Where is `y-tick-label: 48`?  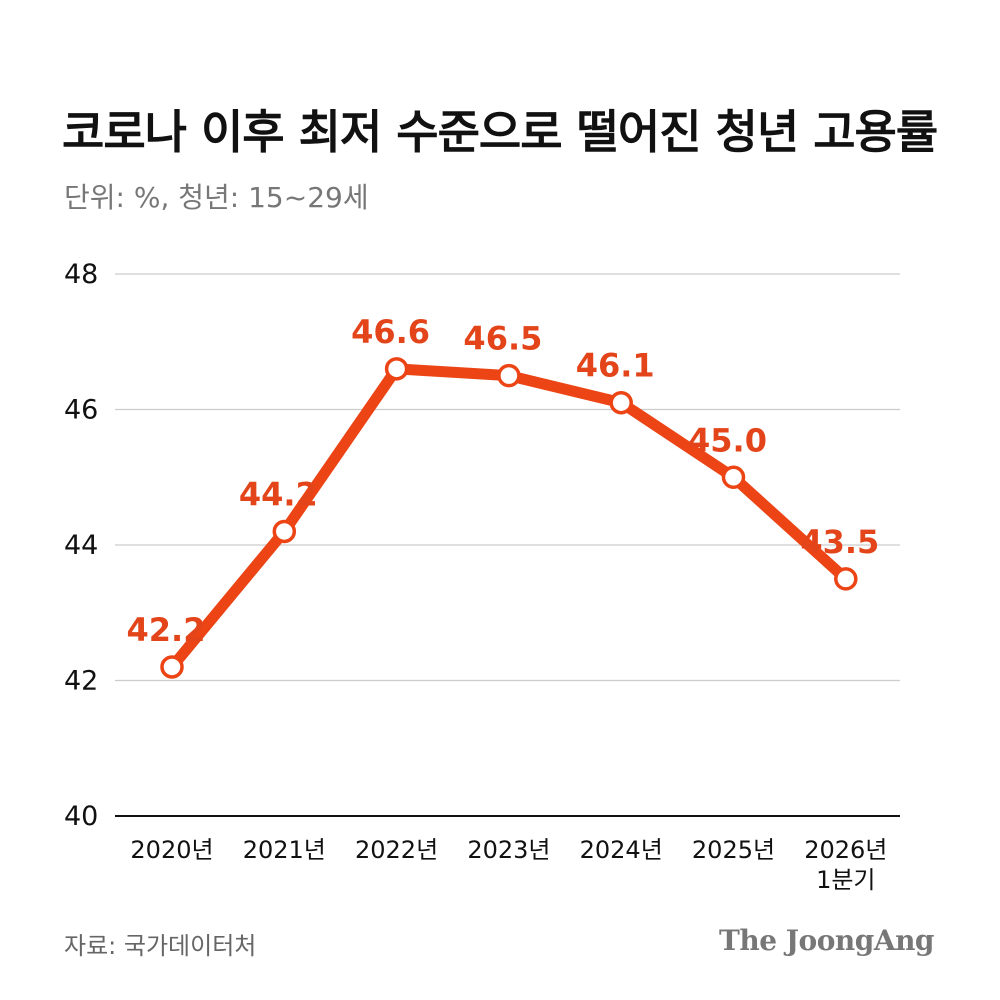 y-tick-label: 48 is located at coordinates (81, 274).